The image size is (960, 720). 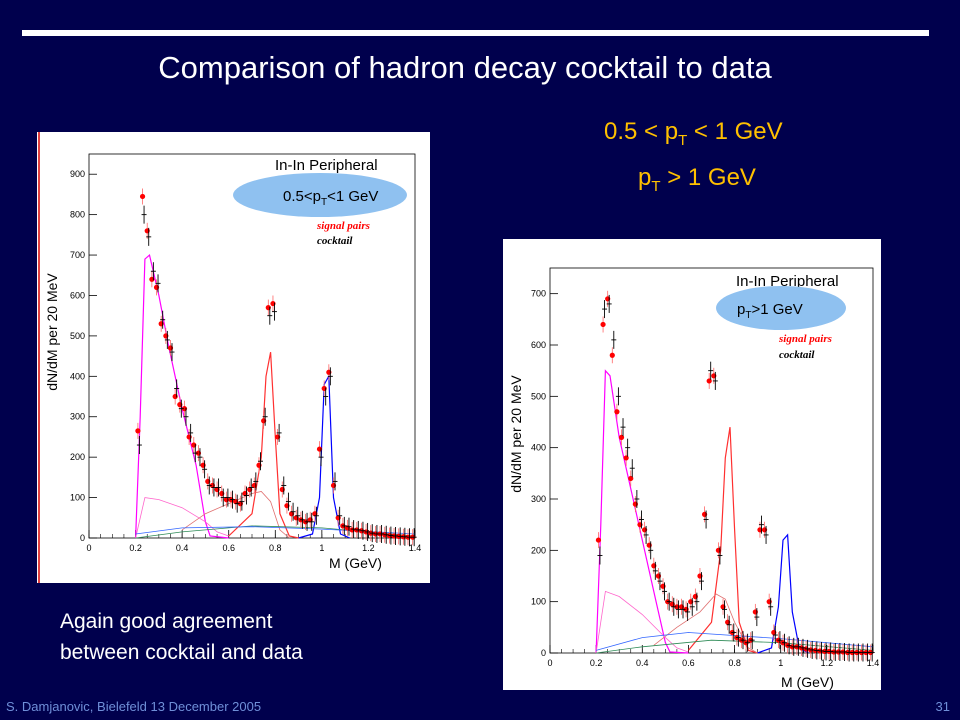 What do you see at coordinates (475, 33) in the screenshot?
I see `top-rule` at bounding box center [475, 33].